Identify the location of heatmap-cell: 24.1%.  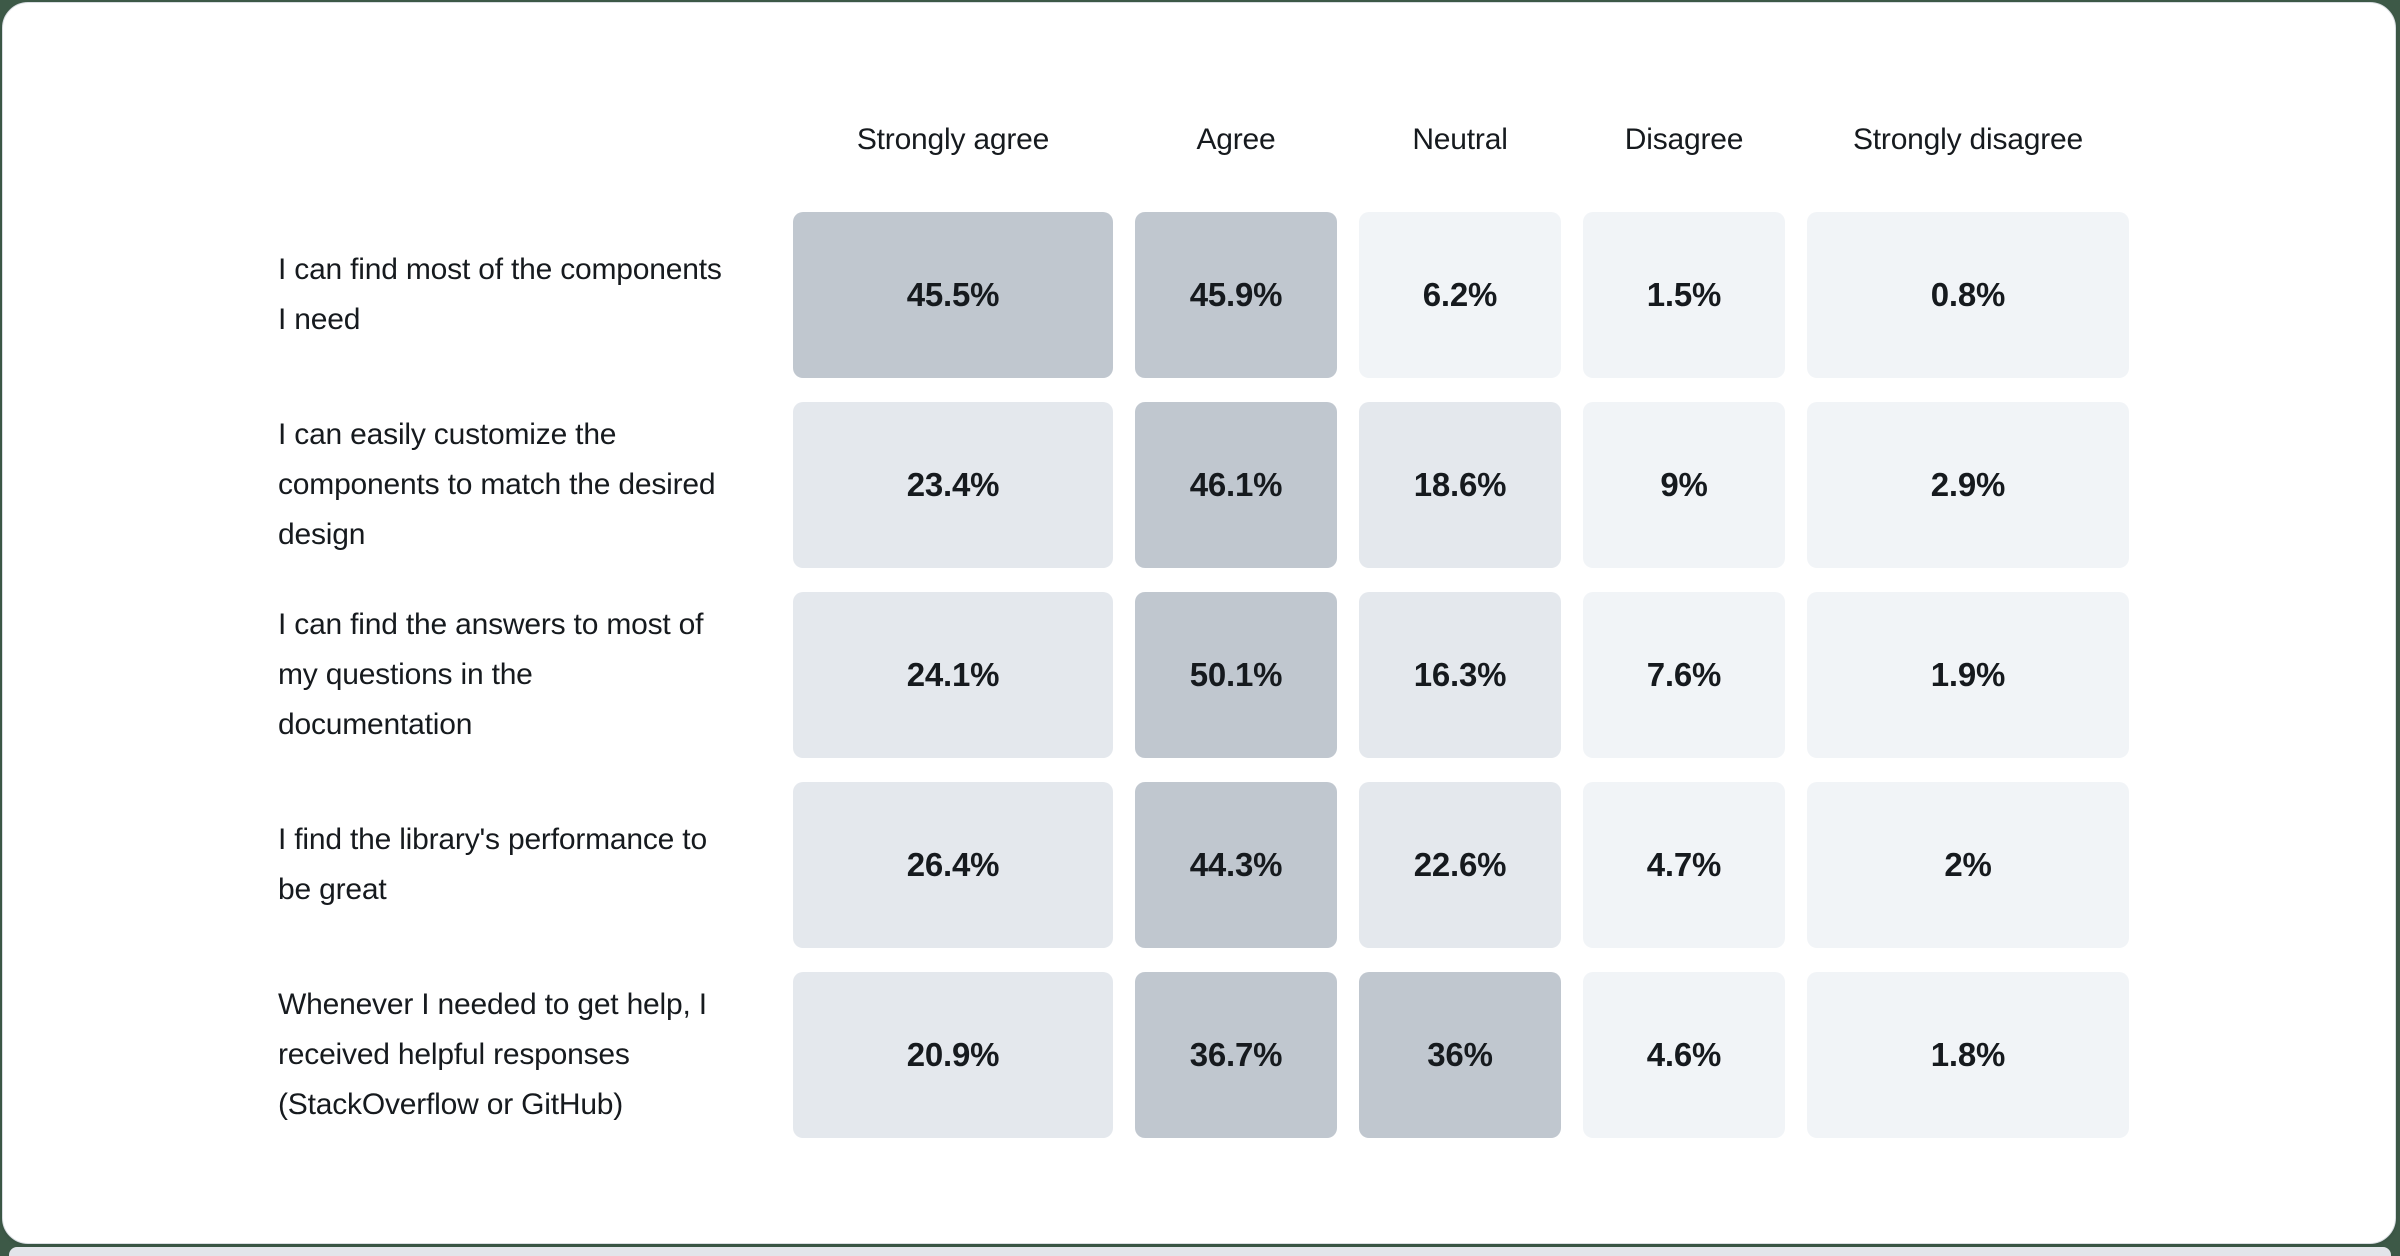
(953, 675).